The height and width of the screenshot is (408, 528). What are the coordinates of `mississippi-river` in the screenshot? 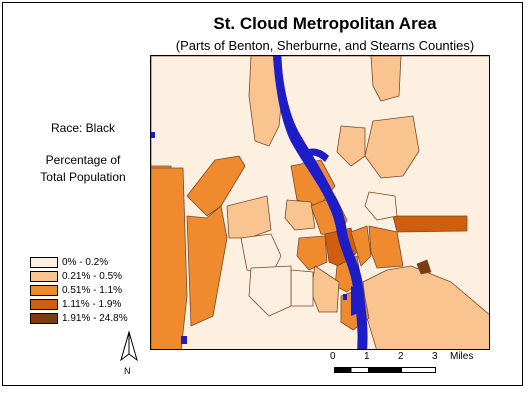 It's located at (320, 202).